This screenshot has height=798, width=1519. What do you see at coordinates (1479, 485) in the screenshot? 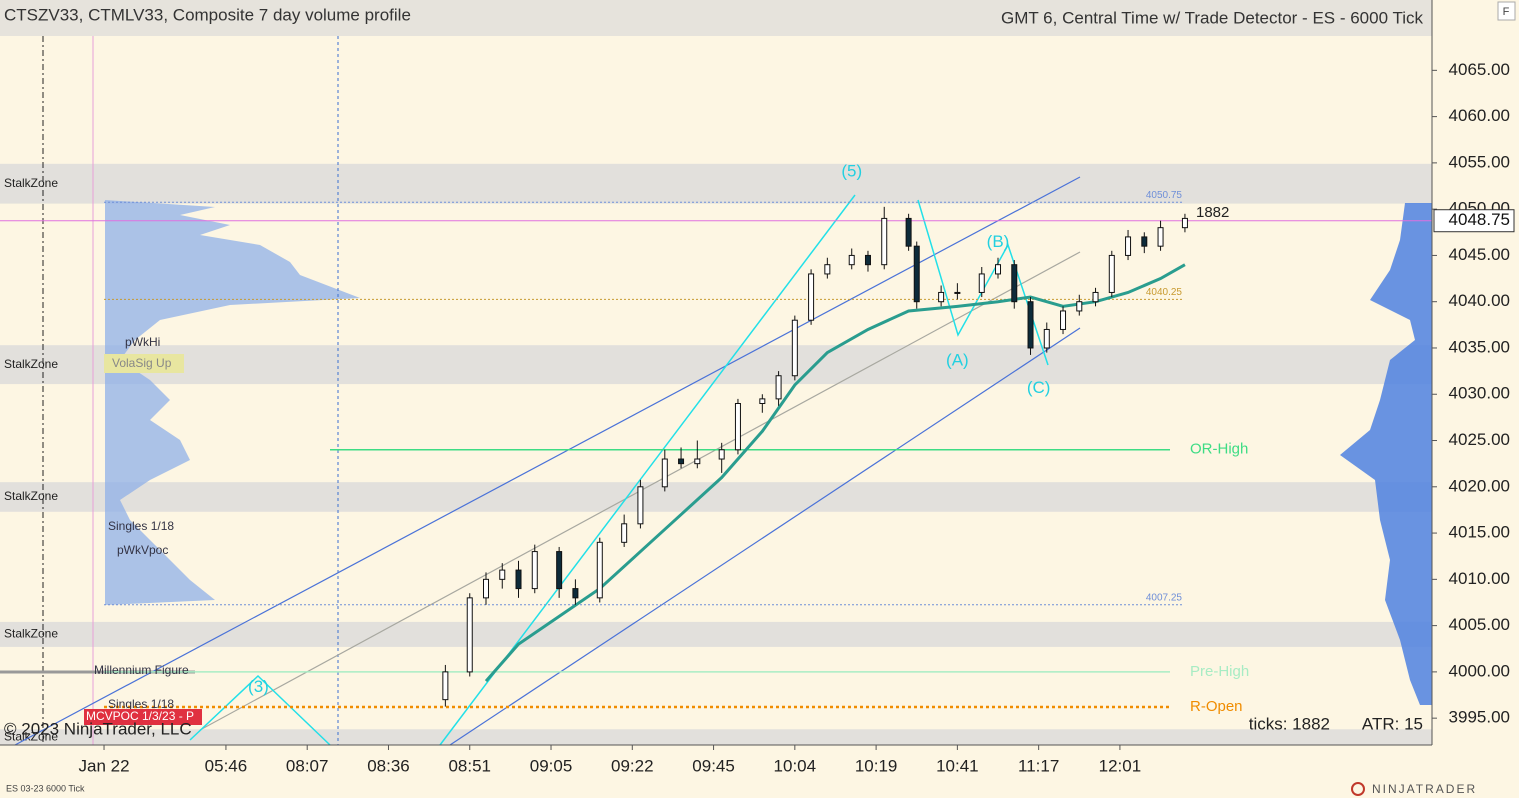
I see `y-tick-label: 4020.00` at bounding box center [1479, 485].